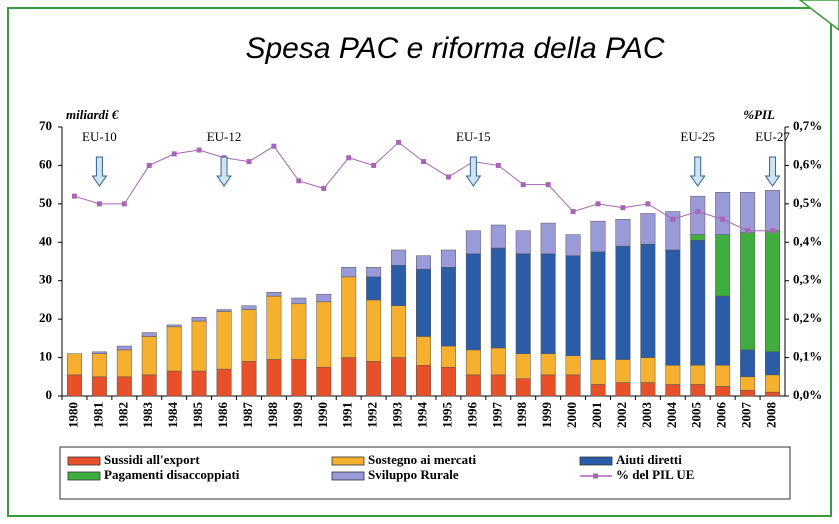 The width and height of the screenshot is (839, 524). I want to click on y2-tick-label: 0,2%, so click(807, 317).